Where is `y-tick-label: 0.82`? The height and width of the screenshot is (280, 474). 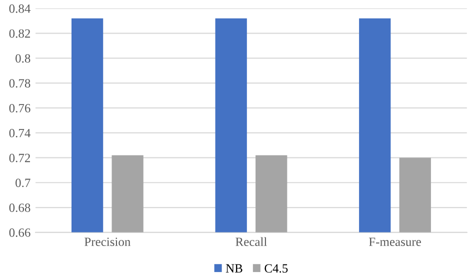 y-tick-label: 0.82 is located at coordinates (19, 33).